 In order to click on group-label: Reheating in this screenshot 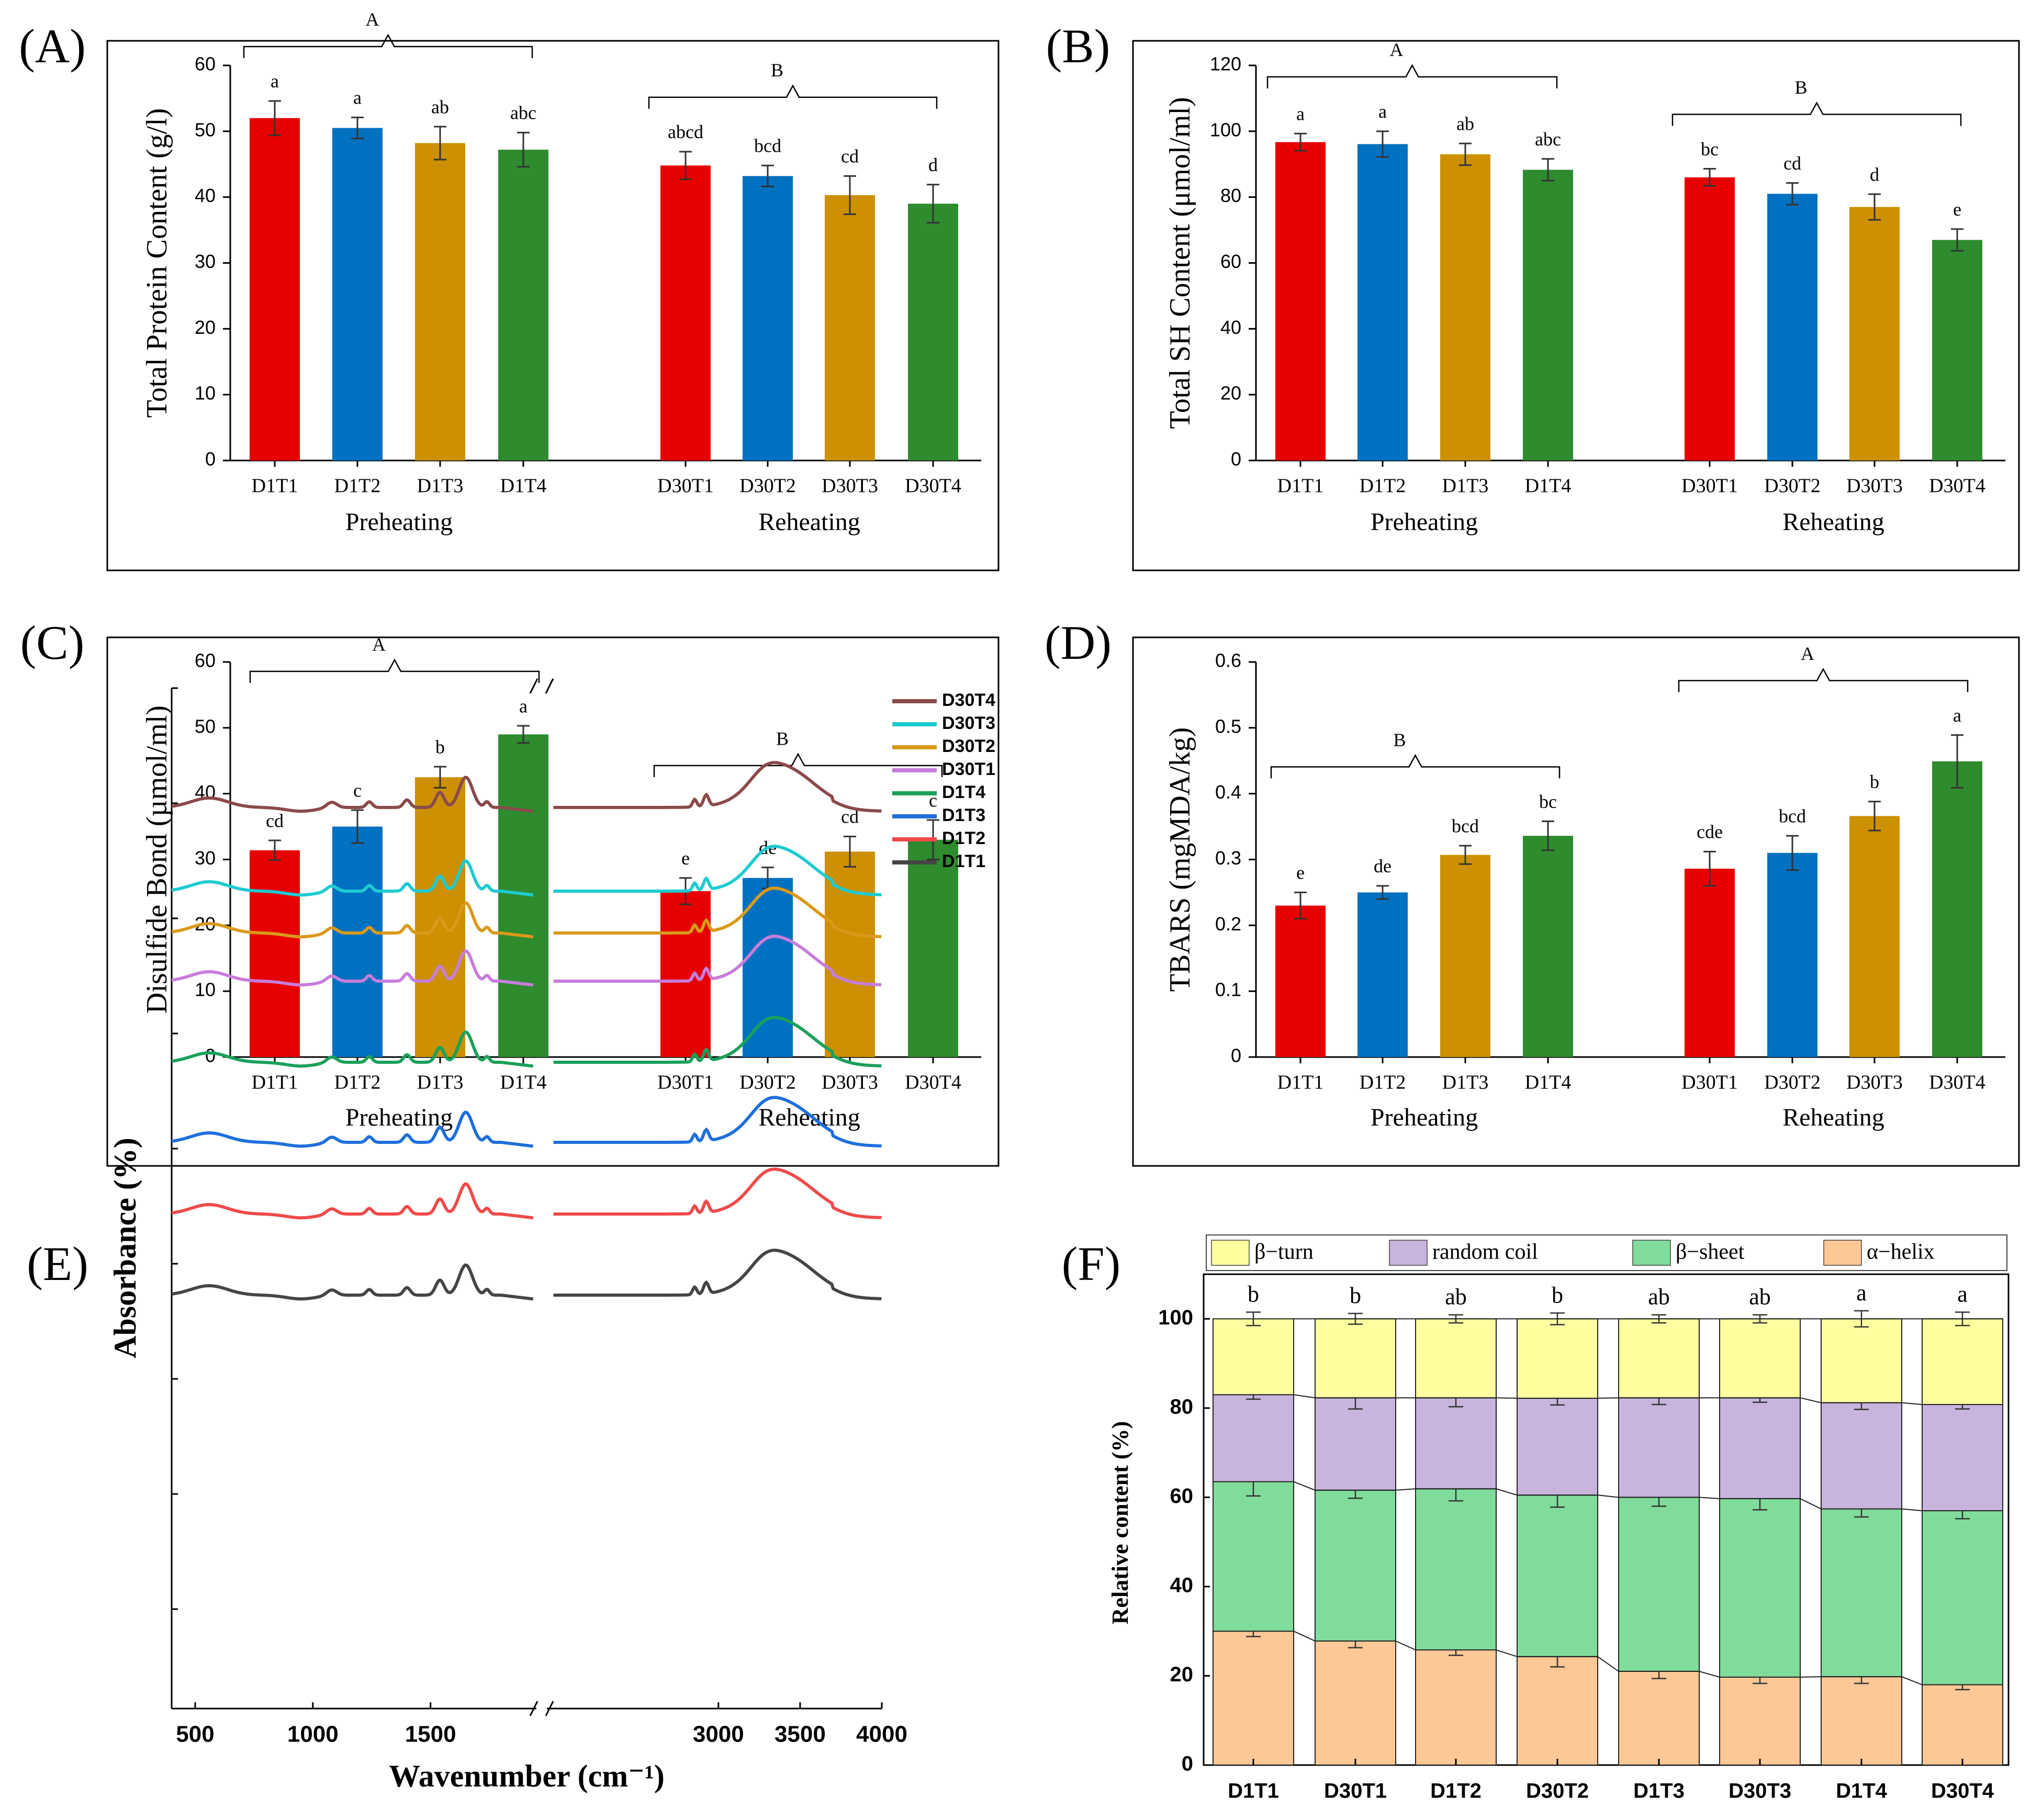, I will do `click(1833, 522)`.